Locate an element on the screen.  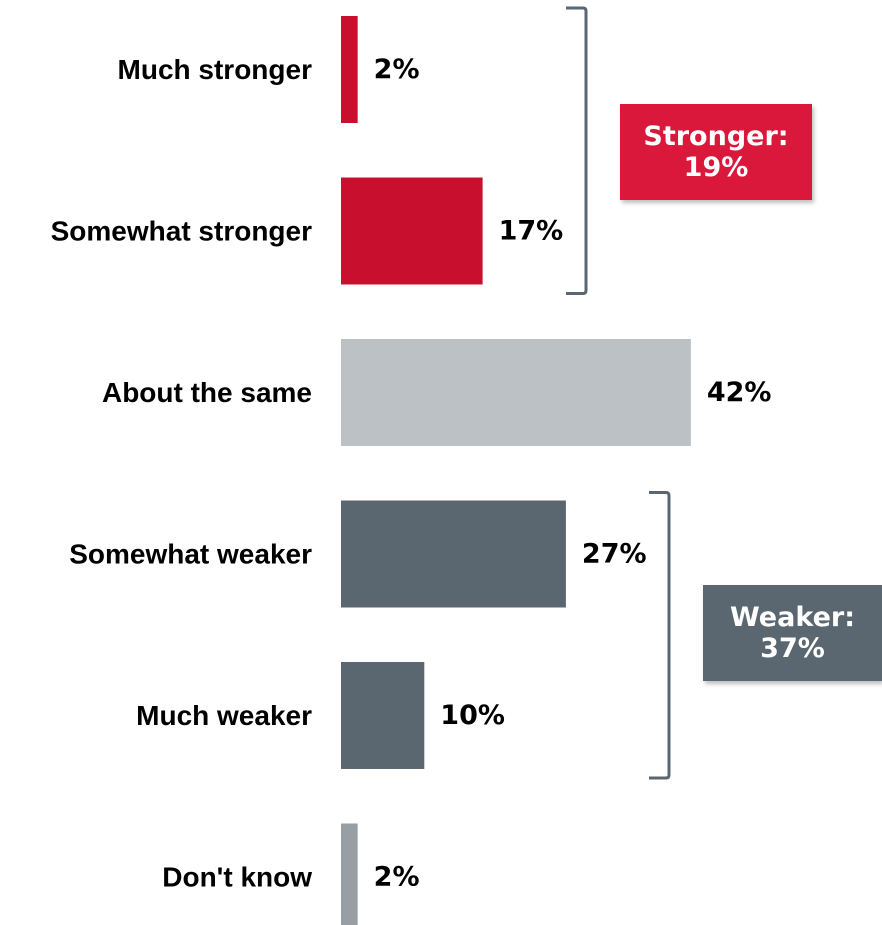
stronger-summary-box: Stronger: 19% is located at coordinates (716, 152).